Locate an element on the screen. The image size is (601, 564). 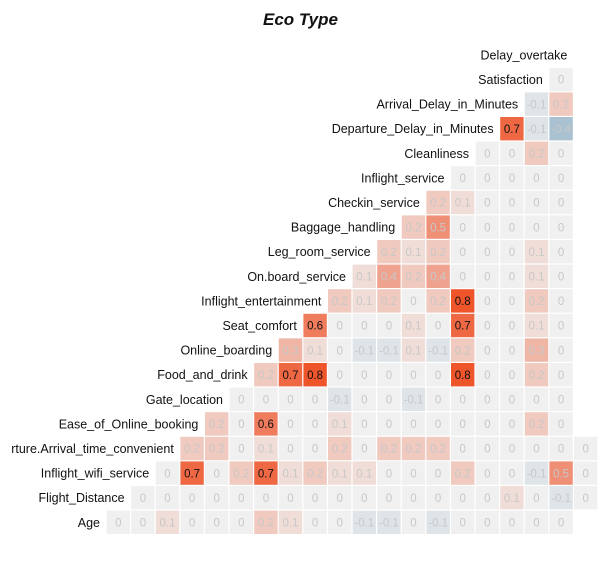
cell-value-label: 0.8 is located at coordinates (463, 302).